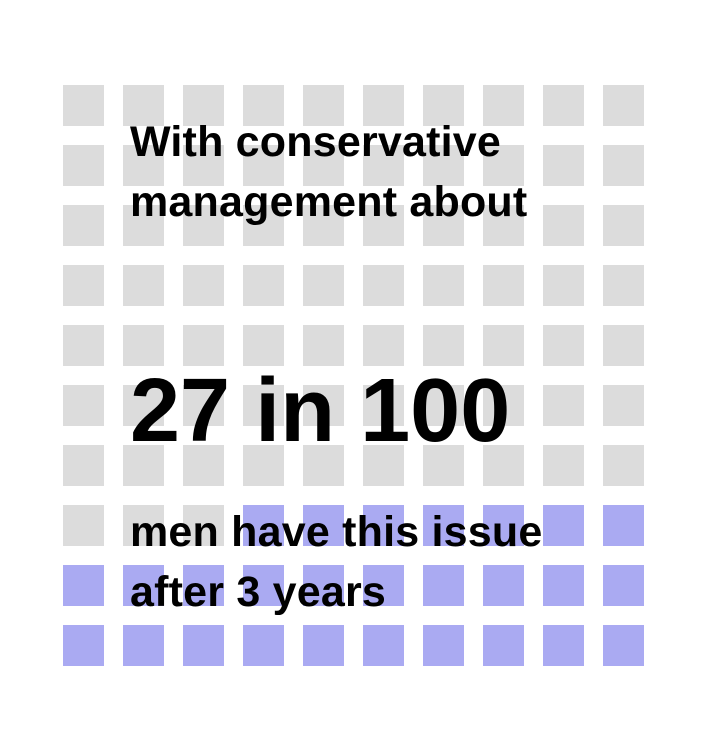  I want to click on intro-text: With conservative management about, so click(329, 172).